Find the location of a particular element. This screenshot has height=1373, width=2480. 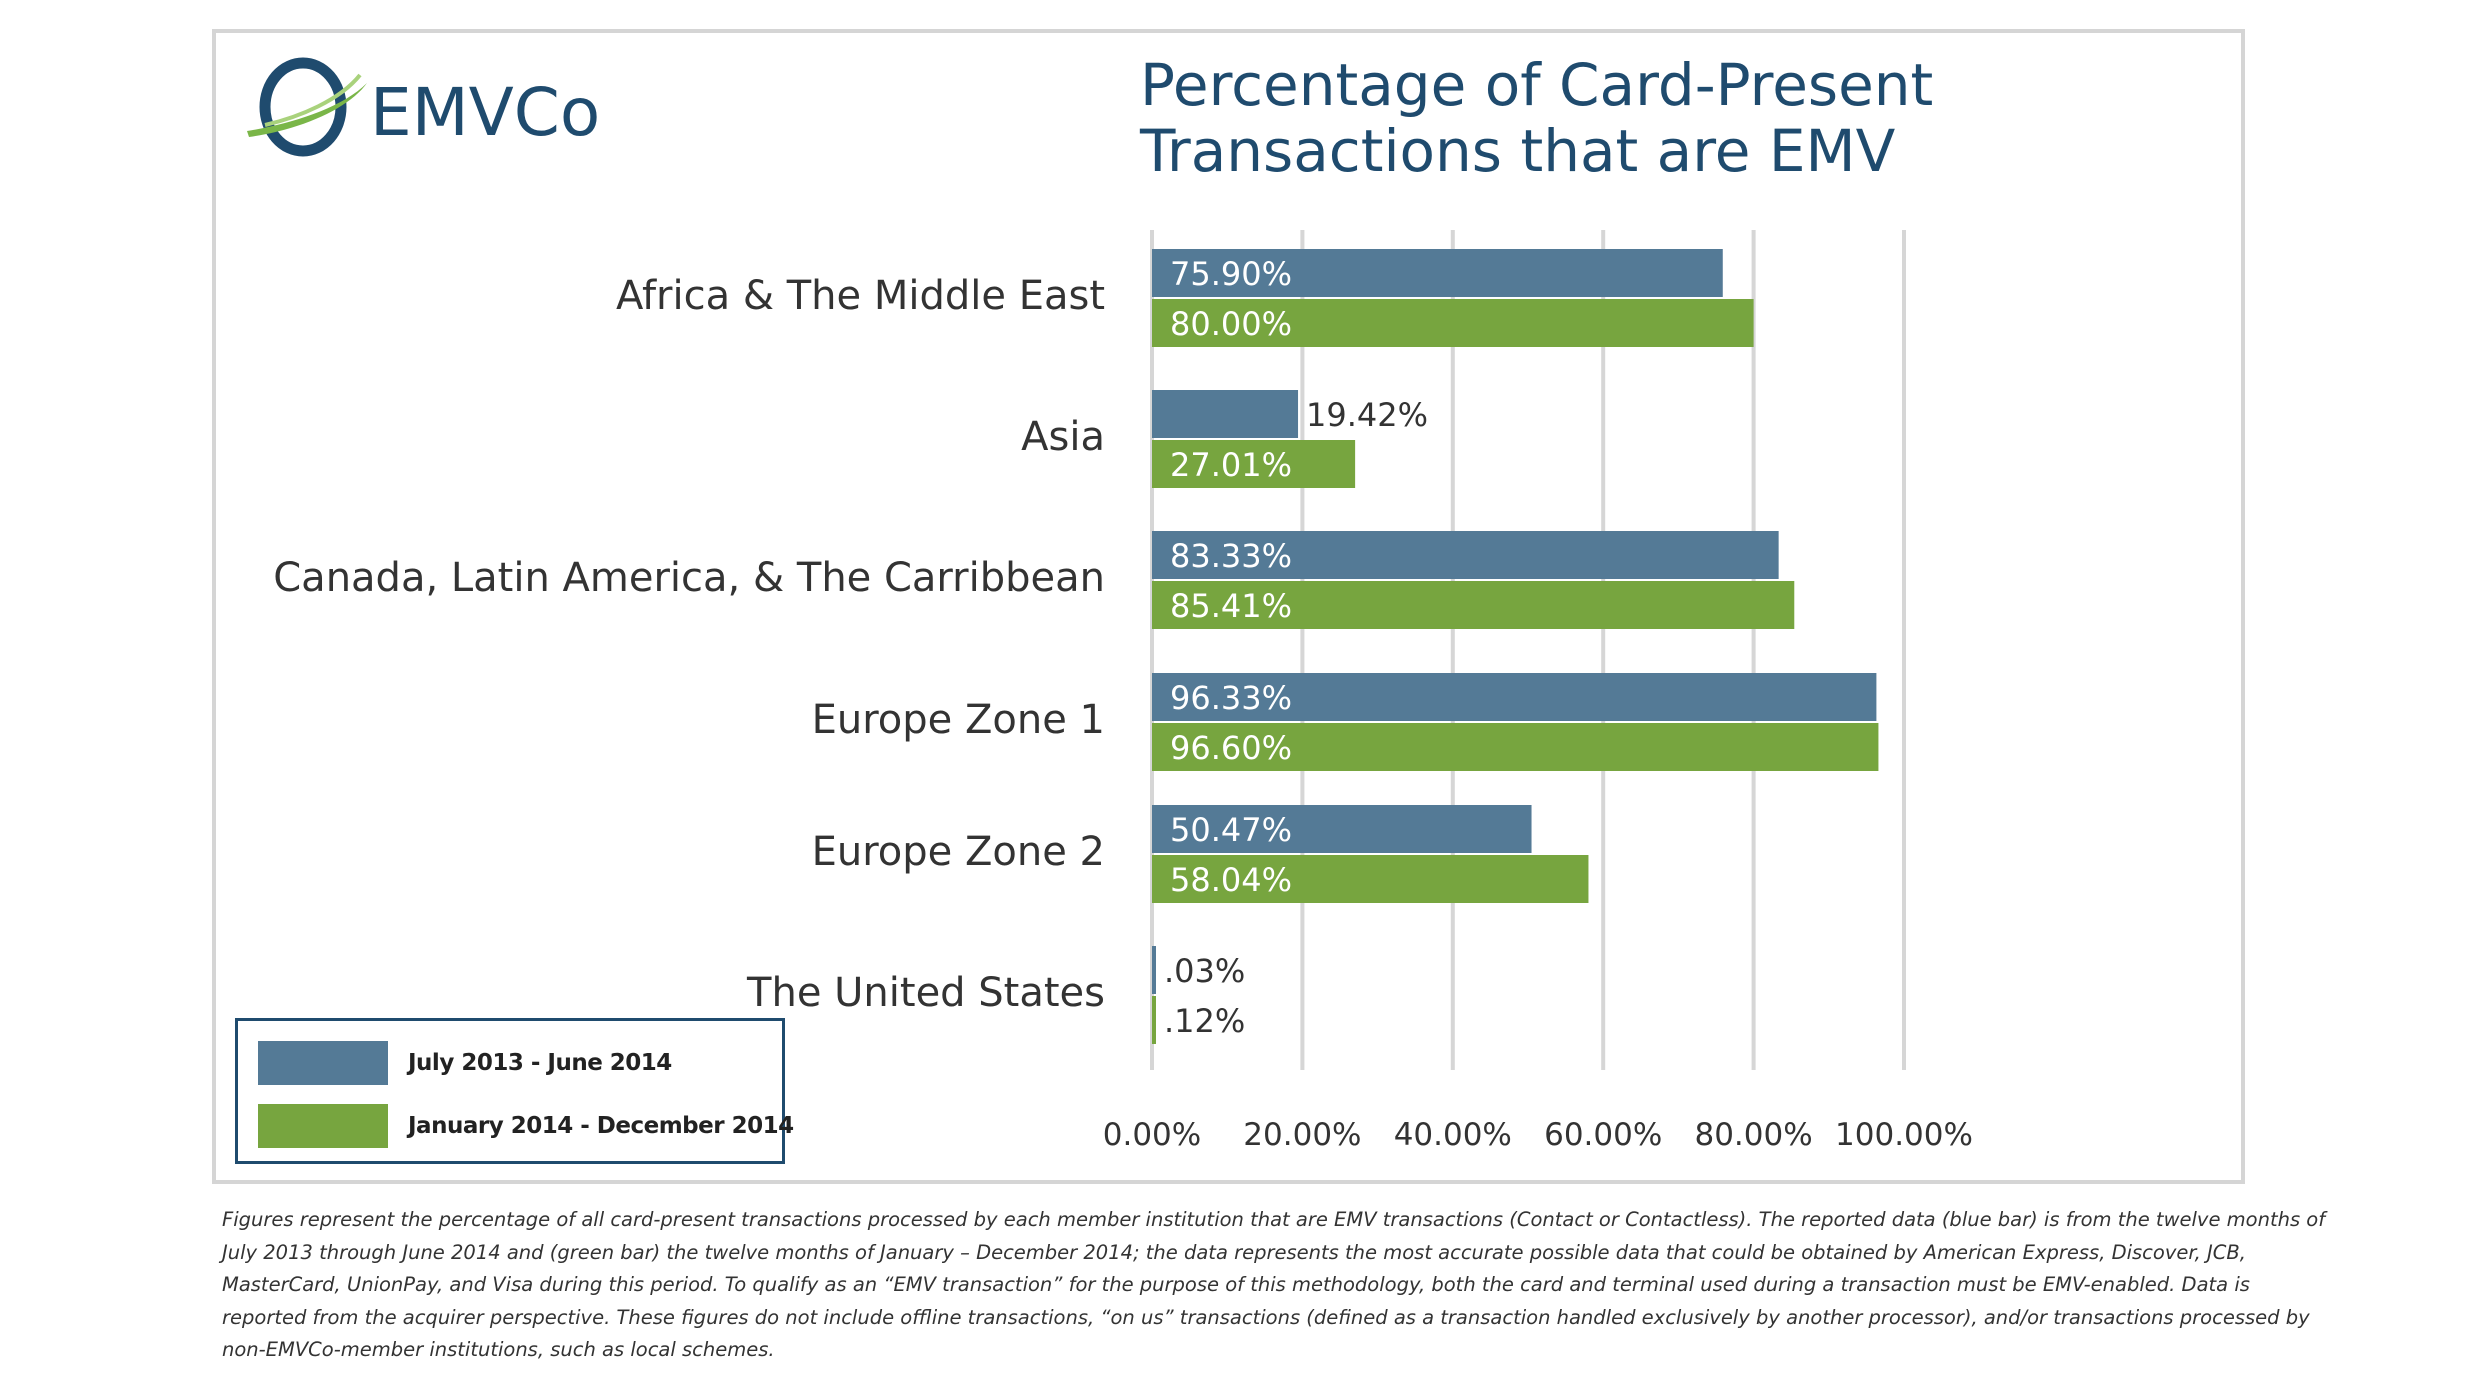

category-label-2: Canada, Latin America, & The Carribbean is located at coordinates (689, 578).